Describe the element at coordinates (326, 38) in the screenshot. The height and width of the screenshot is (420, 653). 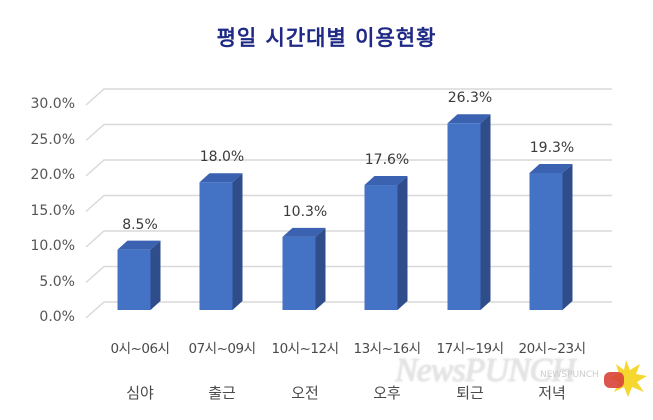
I see `chart-title: 평일 시간대별 이용현황` at that location.